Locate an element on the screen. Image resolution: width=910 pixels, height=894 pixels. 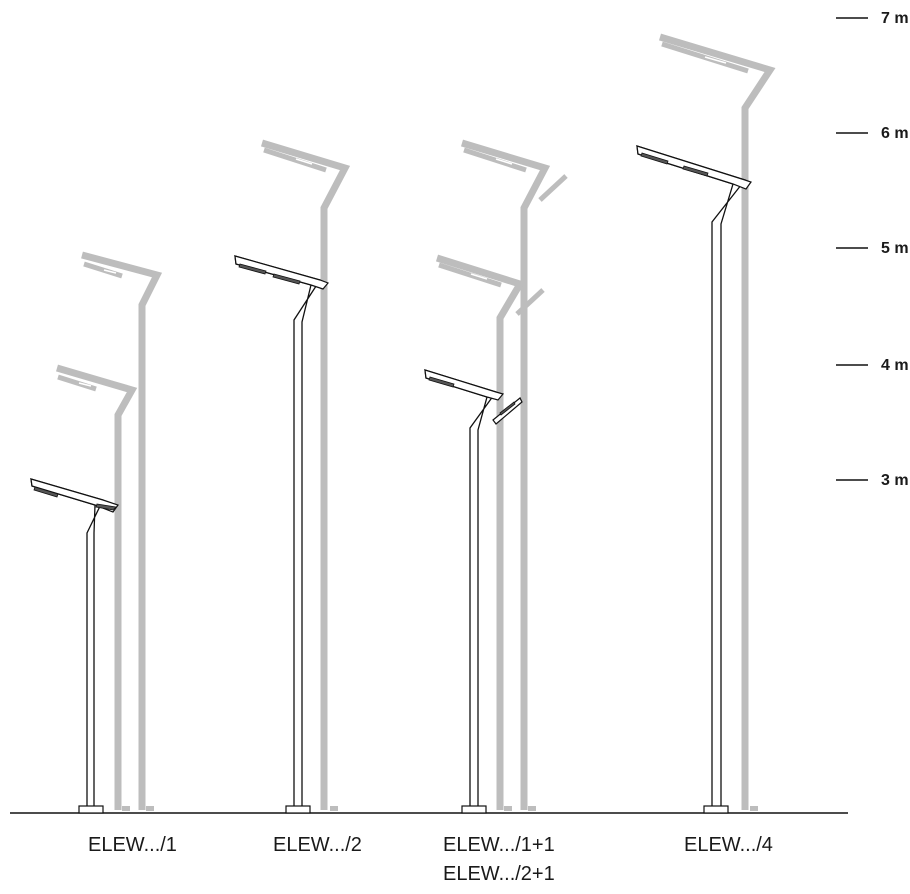
scale-label-3m: 3 m is located at coordinates (895, 480).